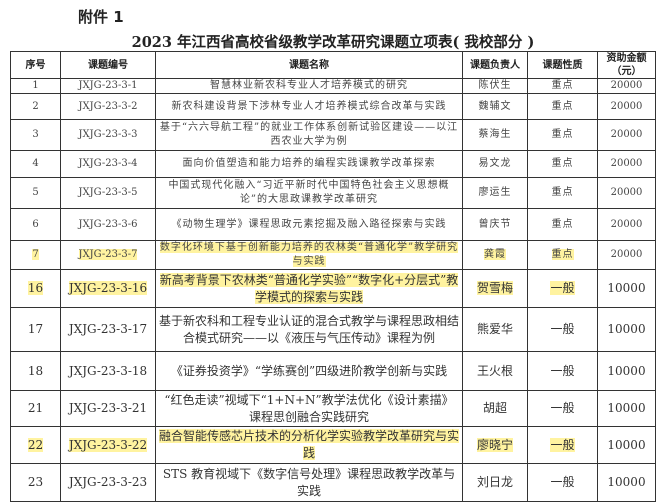  I want to click on row-no: 21, so click(35, 408).